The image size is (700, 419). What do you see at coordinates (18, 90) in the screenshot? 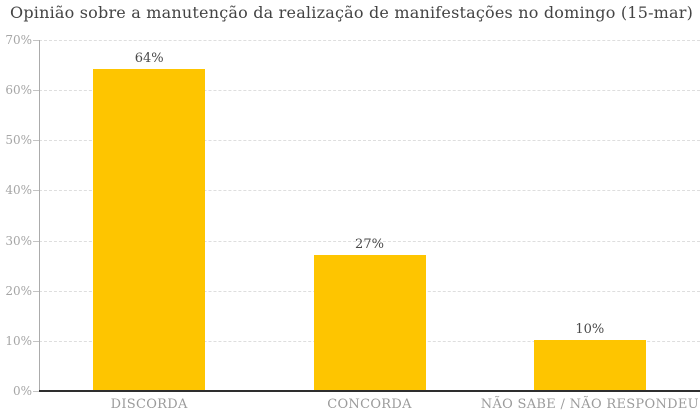
I see `y-tick-label-60: 60%` at bounding box center [18, 90].